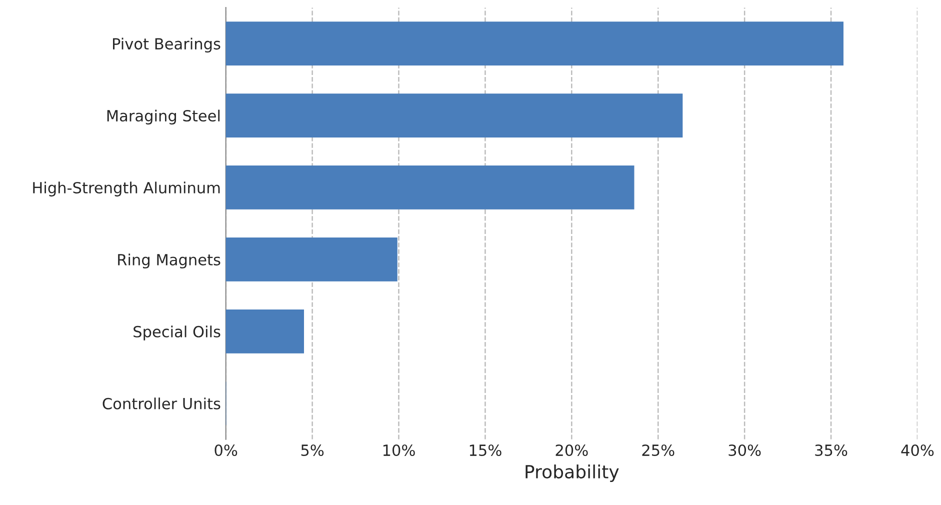 This screenshot has width=941, height=505. What do you see at coordinates (658, 450) in the screenshot?
I see `x-tick-label: 25%` at bounding box center [658, 450].